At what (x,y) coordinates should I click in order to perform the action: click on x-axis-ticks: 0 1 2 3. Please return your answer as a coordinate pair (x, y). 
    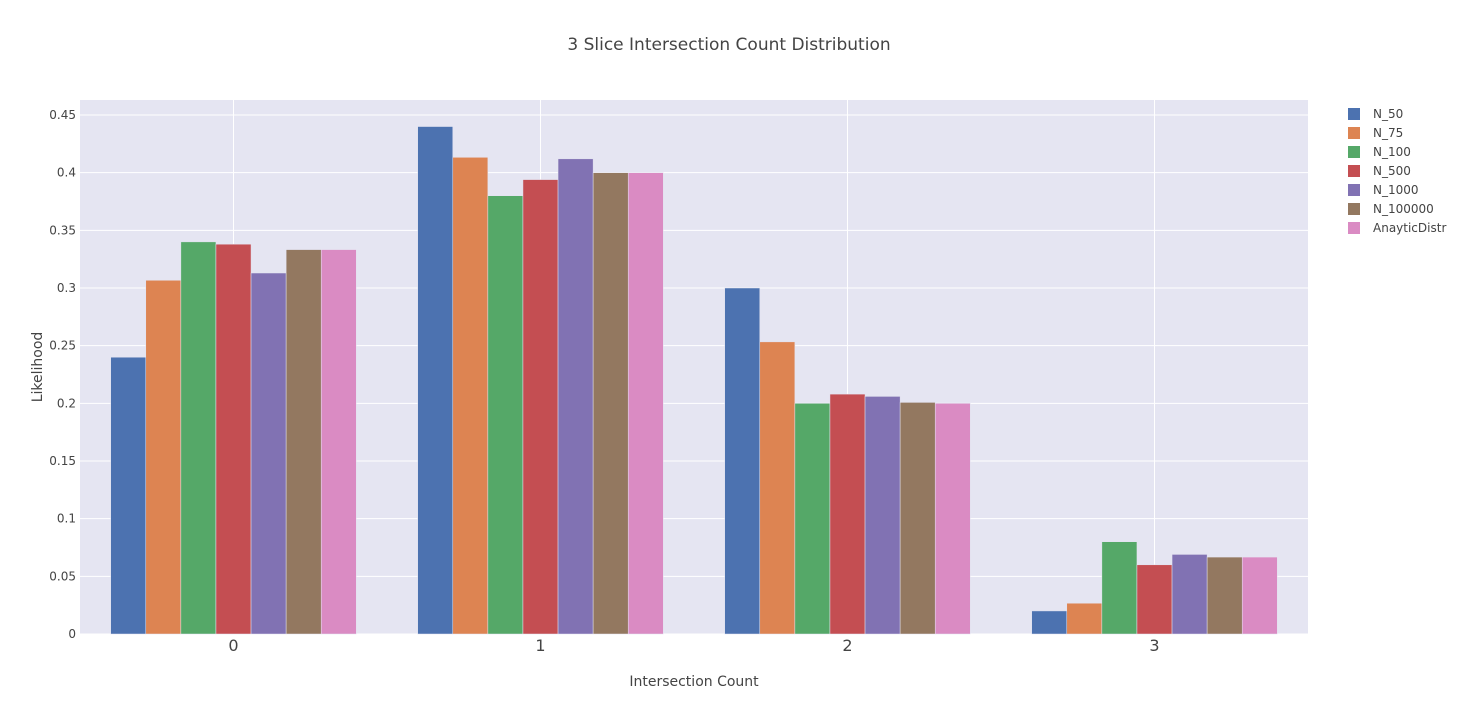
    Looking at the image, I should click on (693, 645).